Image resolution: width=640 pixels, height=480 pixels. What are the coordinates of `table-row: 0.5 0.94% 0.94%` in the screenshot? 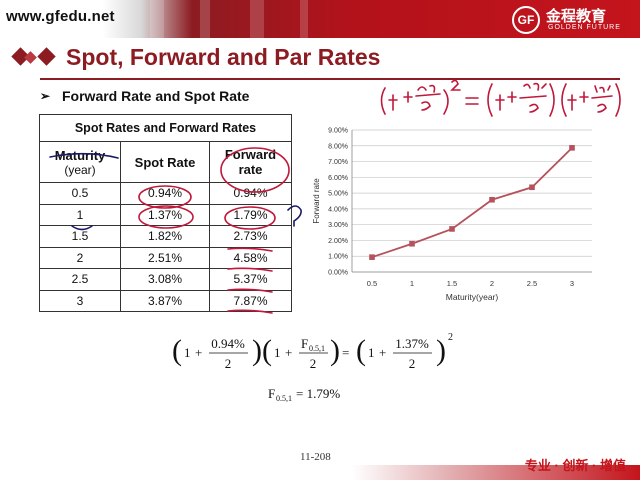 It's located at (165, 193).